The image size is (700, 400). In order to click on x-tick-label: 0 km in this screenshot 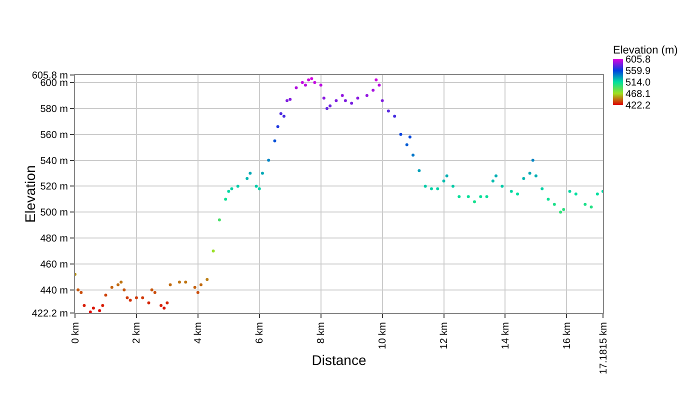, I will do `click(76, 333)`.